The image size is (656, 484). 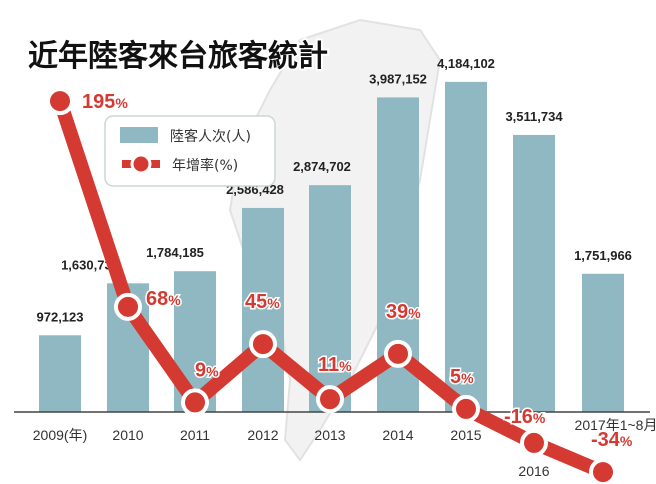 What do you see at coordinates (603, 342) in the screenshot?
I see `bar-2017年1~8月` at bounding box center [603, 342].